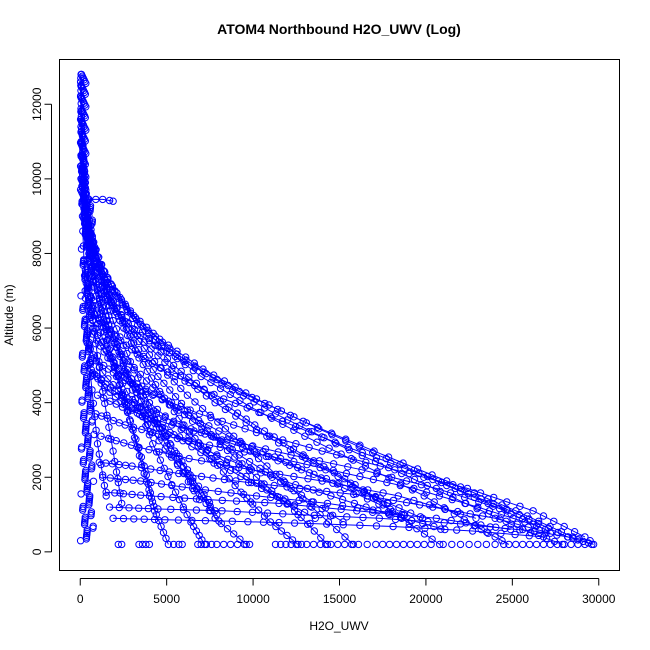 Image resolution: width=650 pixels, height=650 pixels. What do you see at coordinates (340, 599) in the screenshot?
I see `x-tick-label: 15000` at bounding box center [340, 599].